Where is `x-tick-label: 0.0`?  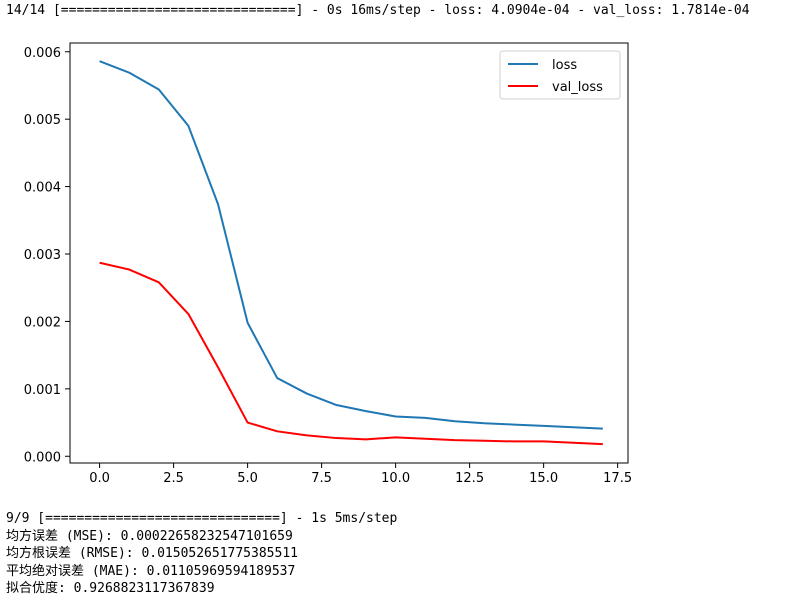
x-tick-label: 0.0 is located at coordinates (99, 478).